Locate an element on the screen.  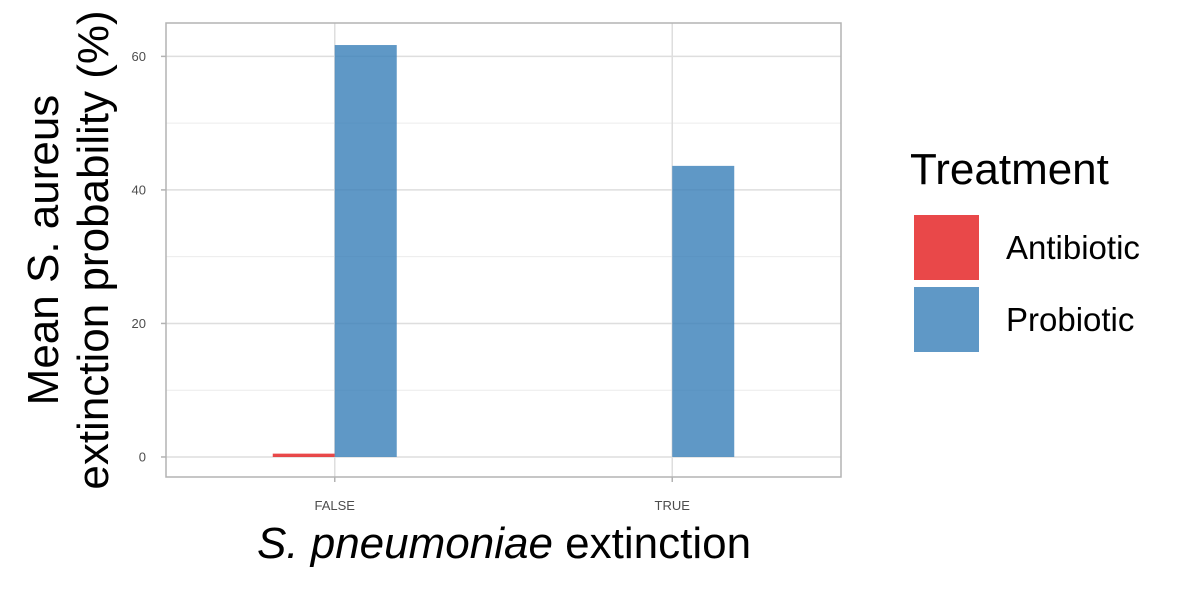
y-tick-label: 40 is located at coordinates (139, 189).